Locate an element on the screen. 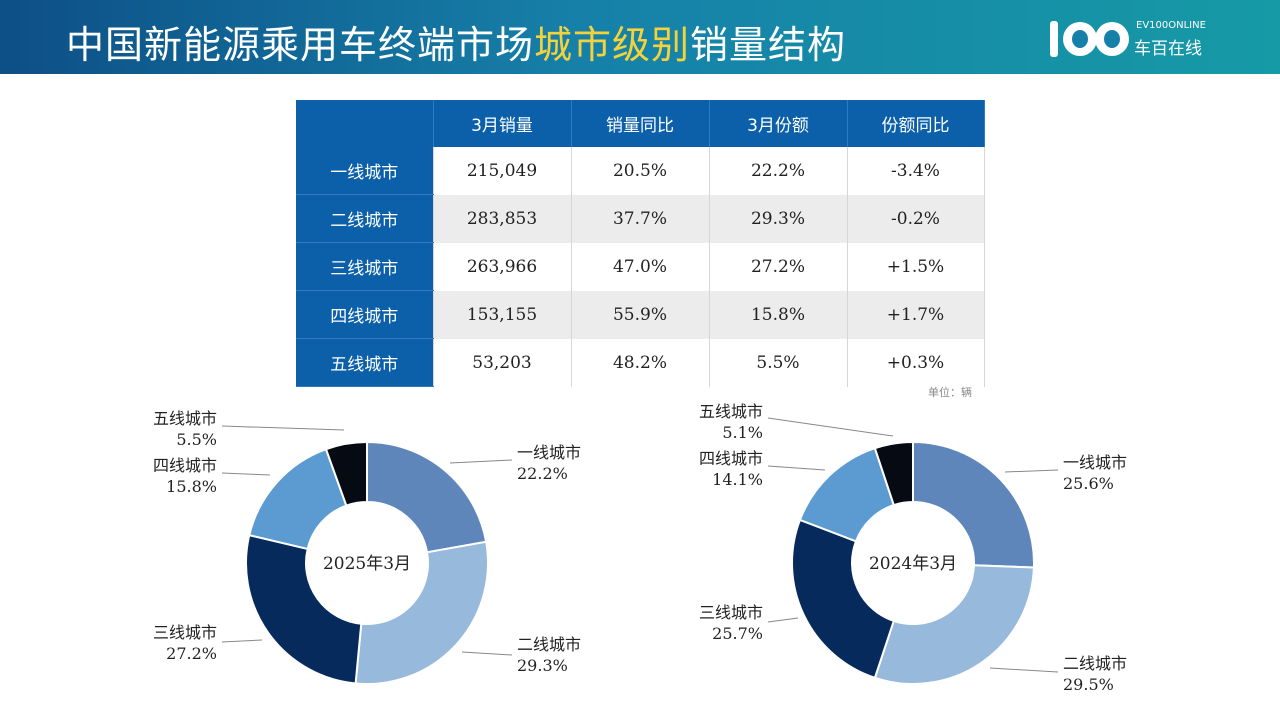  cell-sales: 53,203 is located at coordinates (502, 362).